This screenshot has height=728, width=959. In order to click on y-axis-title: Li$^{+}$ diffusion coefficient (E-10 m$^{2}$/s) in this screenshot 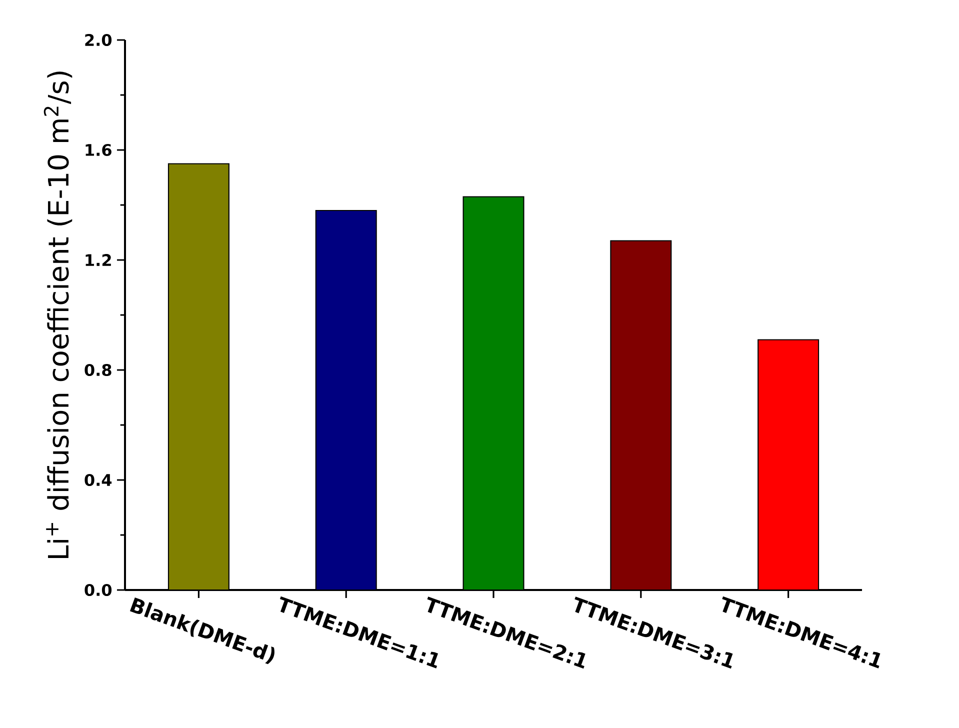, I will do `click(58, 315)`.